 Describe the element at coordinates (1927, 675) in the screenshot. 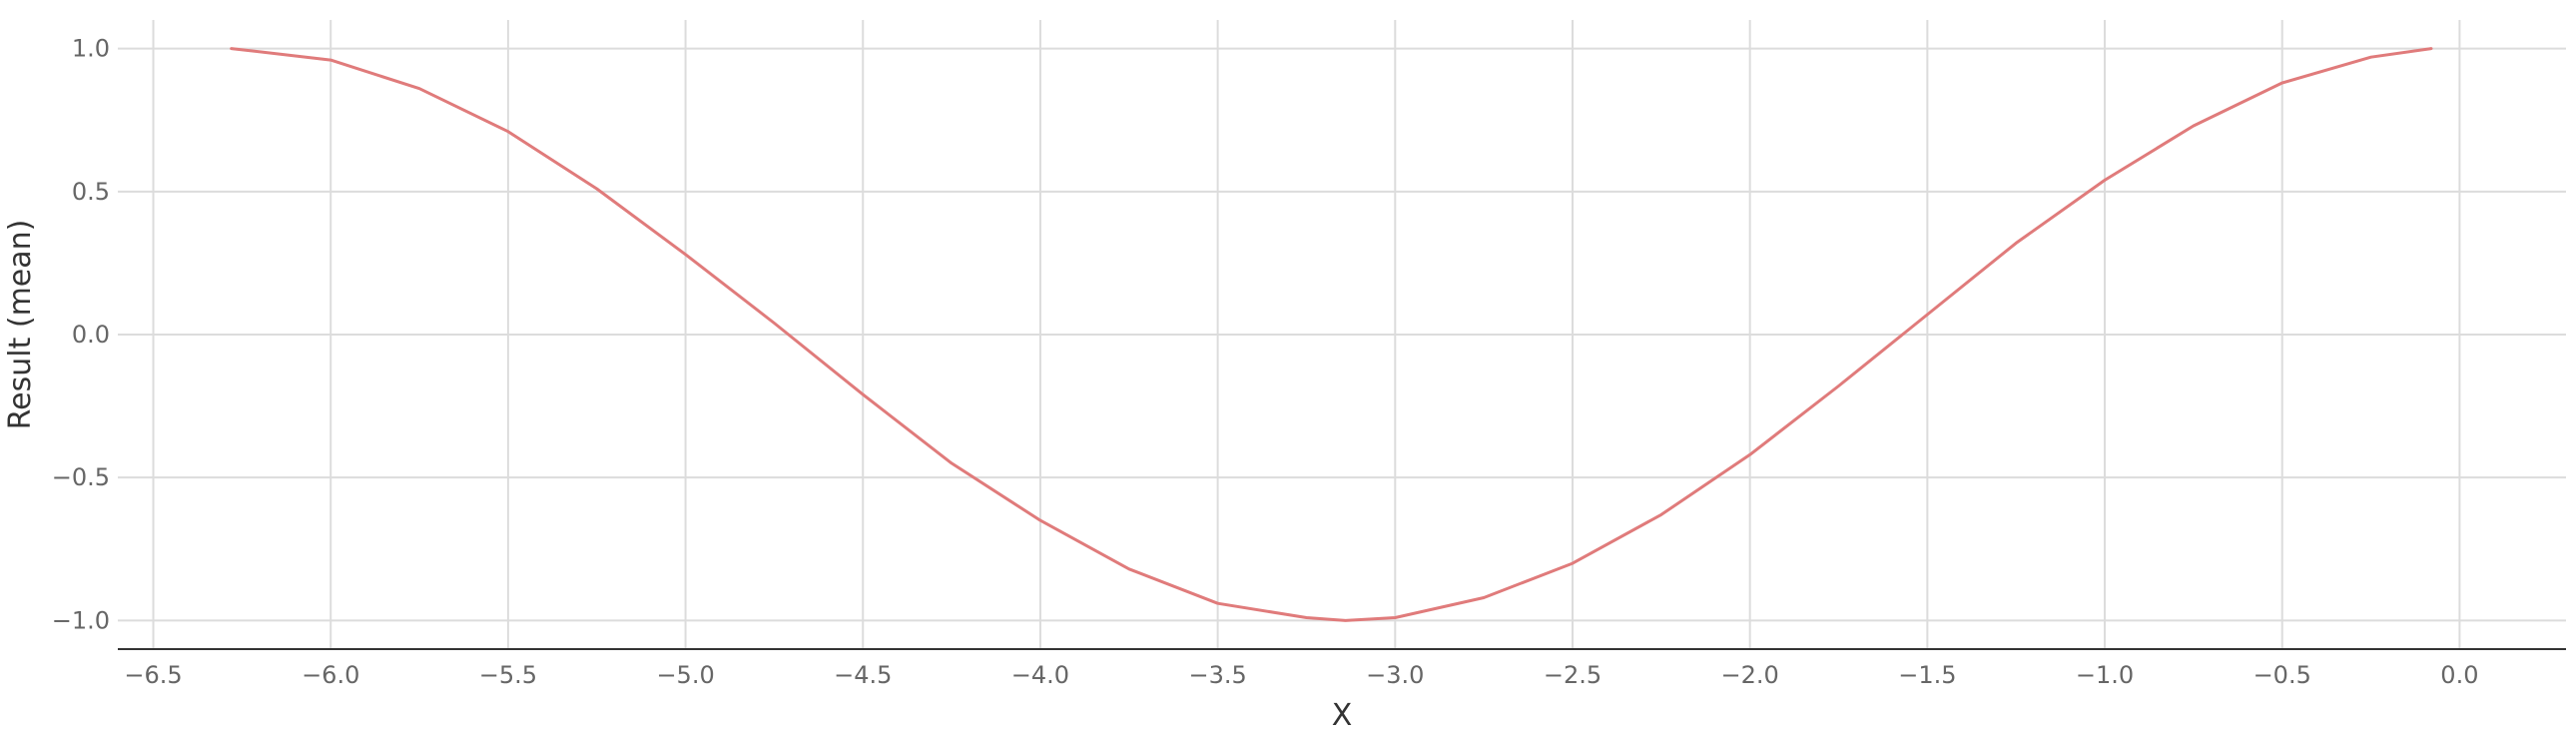

I see `x-tick-label: −1.5` at that location.